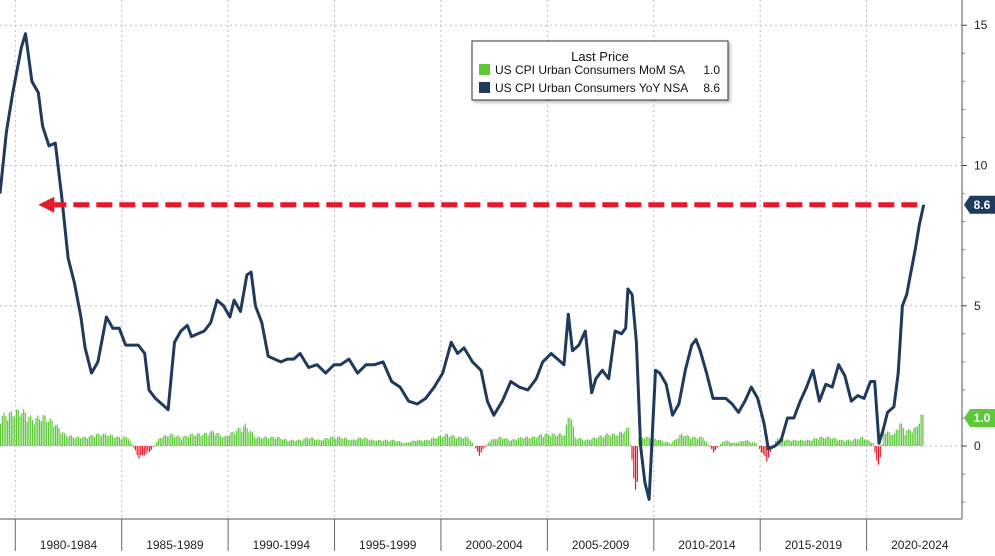 The width and height of the screenshot is (995, 556). I want to click on y-tick-label: 0, so click(977, 446).